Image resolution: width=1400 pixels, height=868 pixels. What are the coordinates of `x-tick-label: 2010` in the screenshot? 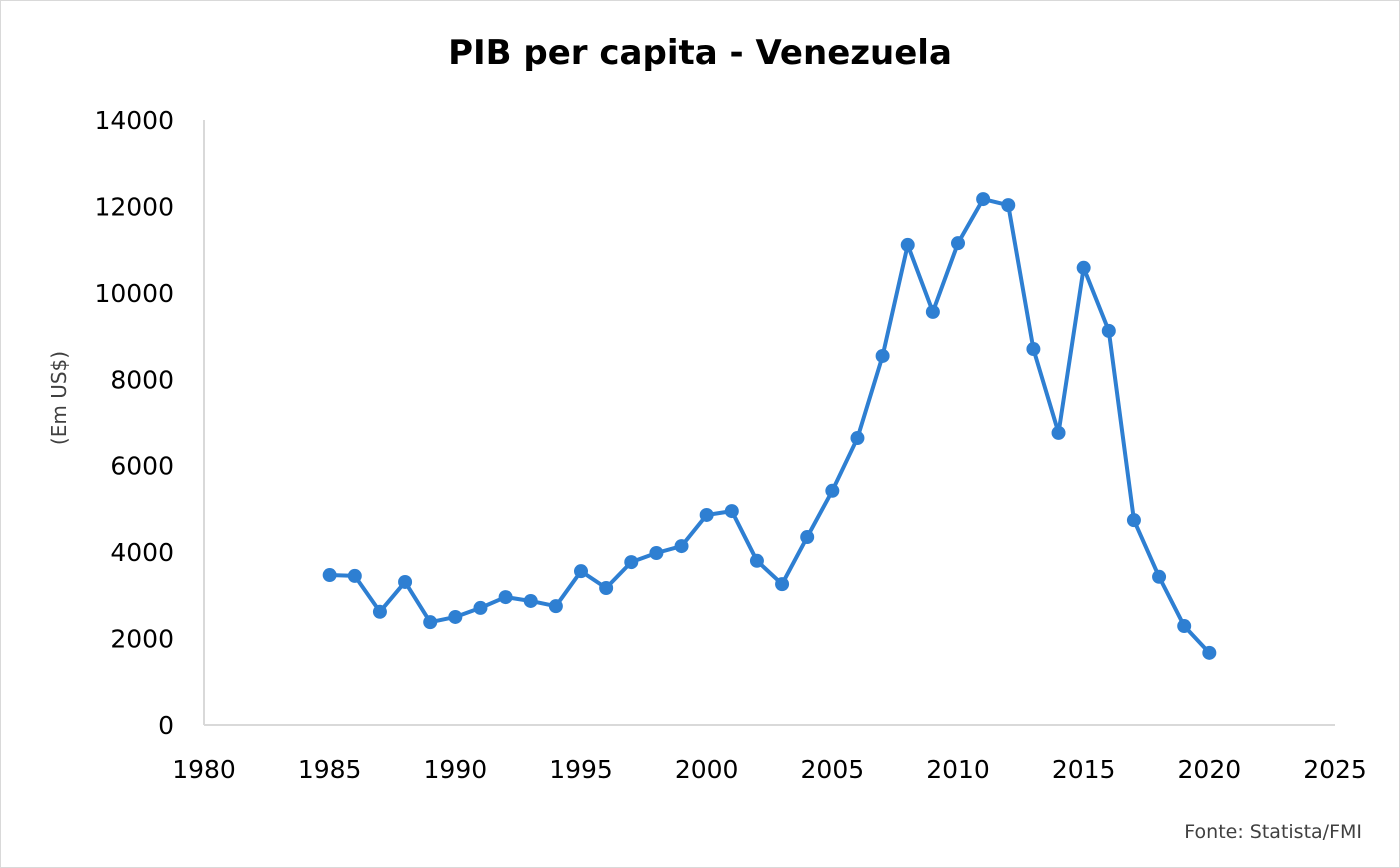 It's located at (958, 769).